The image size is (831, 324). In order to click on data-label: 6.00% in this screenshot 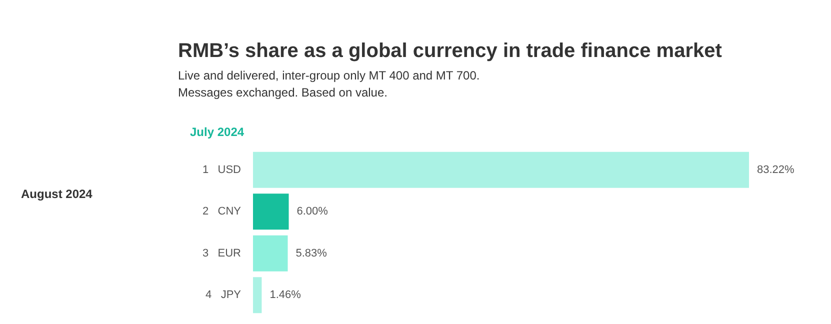, I will do `click(312, 212)`.